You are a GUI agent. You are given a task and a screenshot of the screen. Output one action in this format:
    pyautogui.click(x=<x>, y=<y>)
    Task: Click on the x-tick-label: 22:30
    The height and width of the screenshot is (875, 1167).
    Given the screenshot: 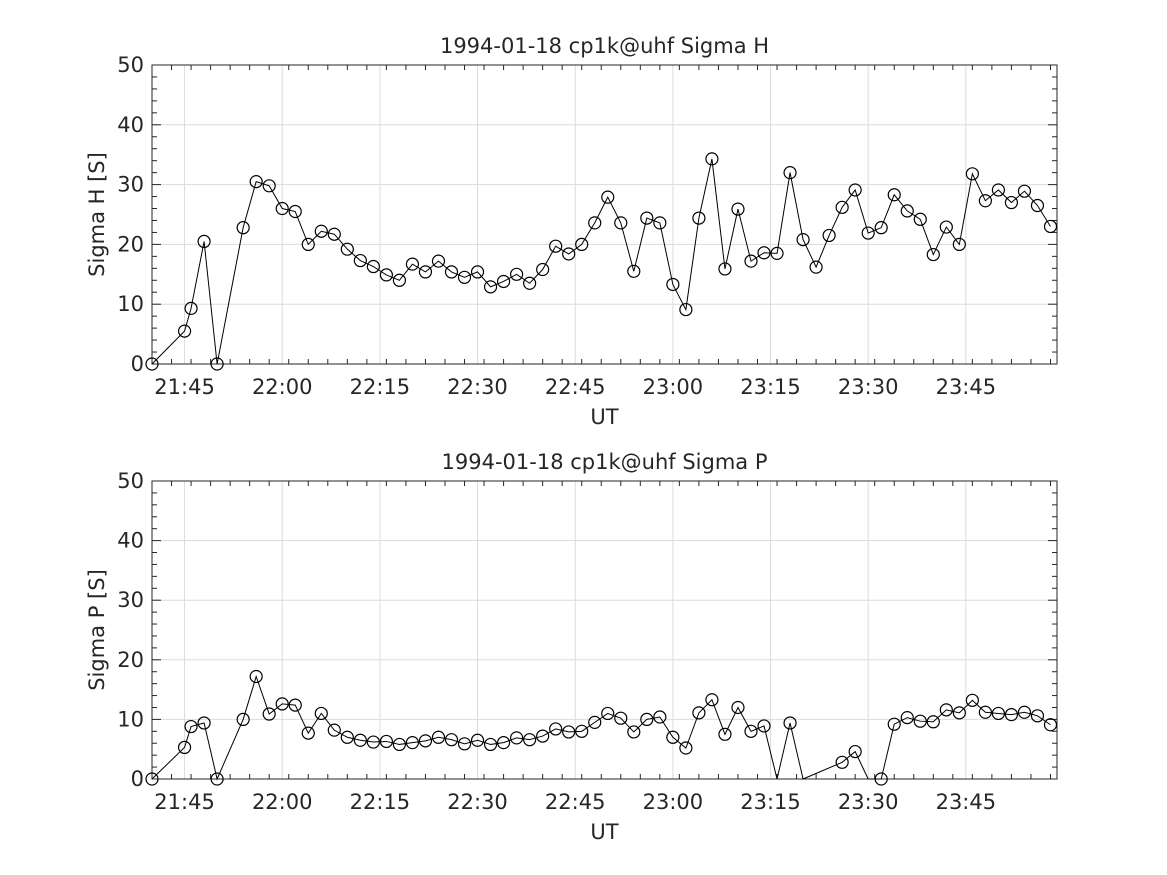 What is the action you would take?
    pyautogui.click(x=477, y=387)
    